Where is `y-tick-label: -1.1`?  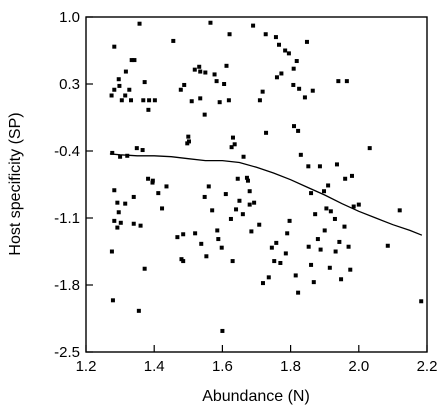 y-tick-label: -1.1 is located at coordinates (67, 218).